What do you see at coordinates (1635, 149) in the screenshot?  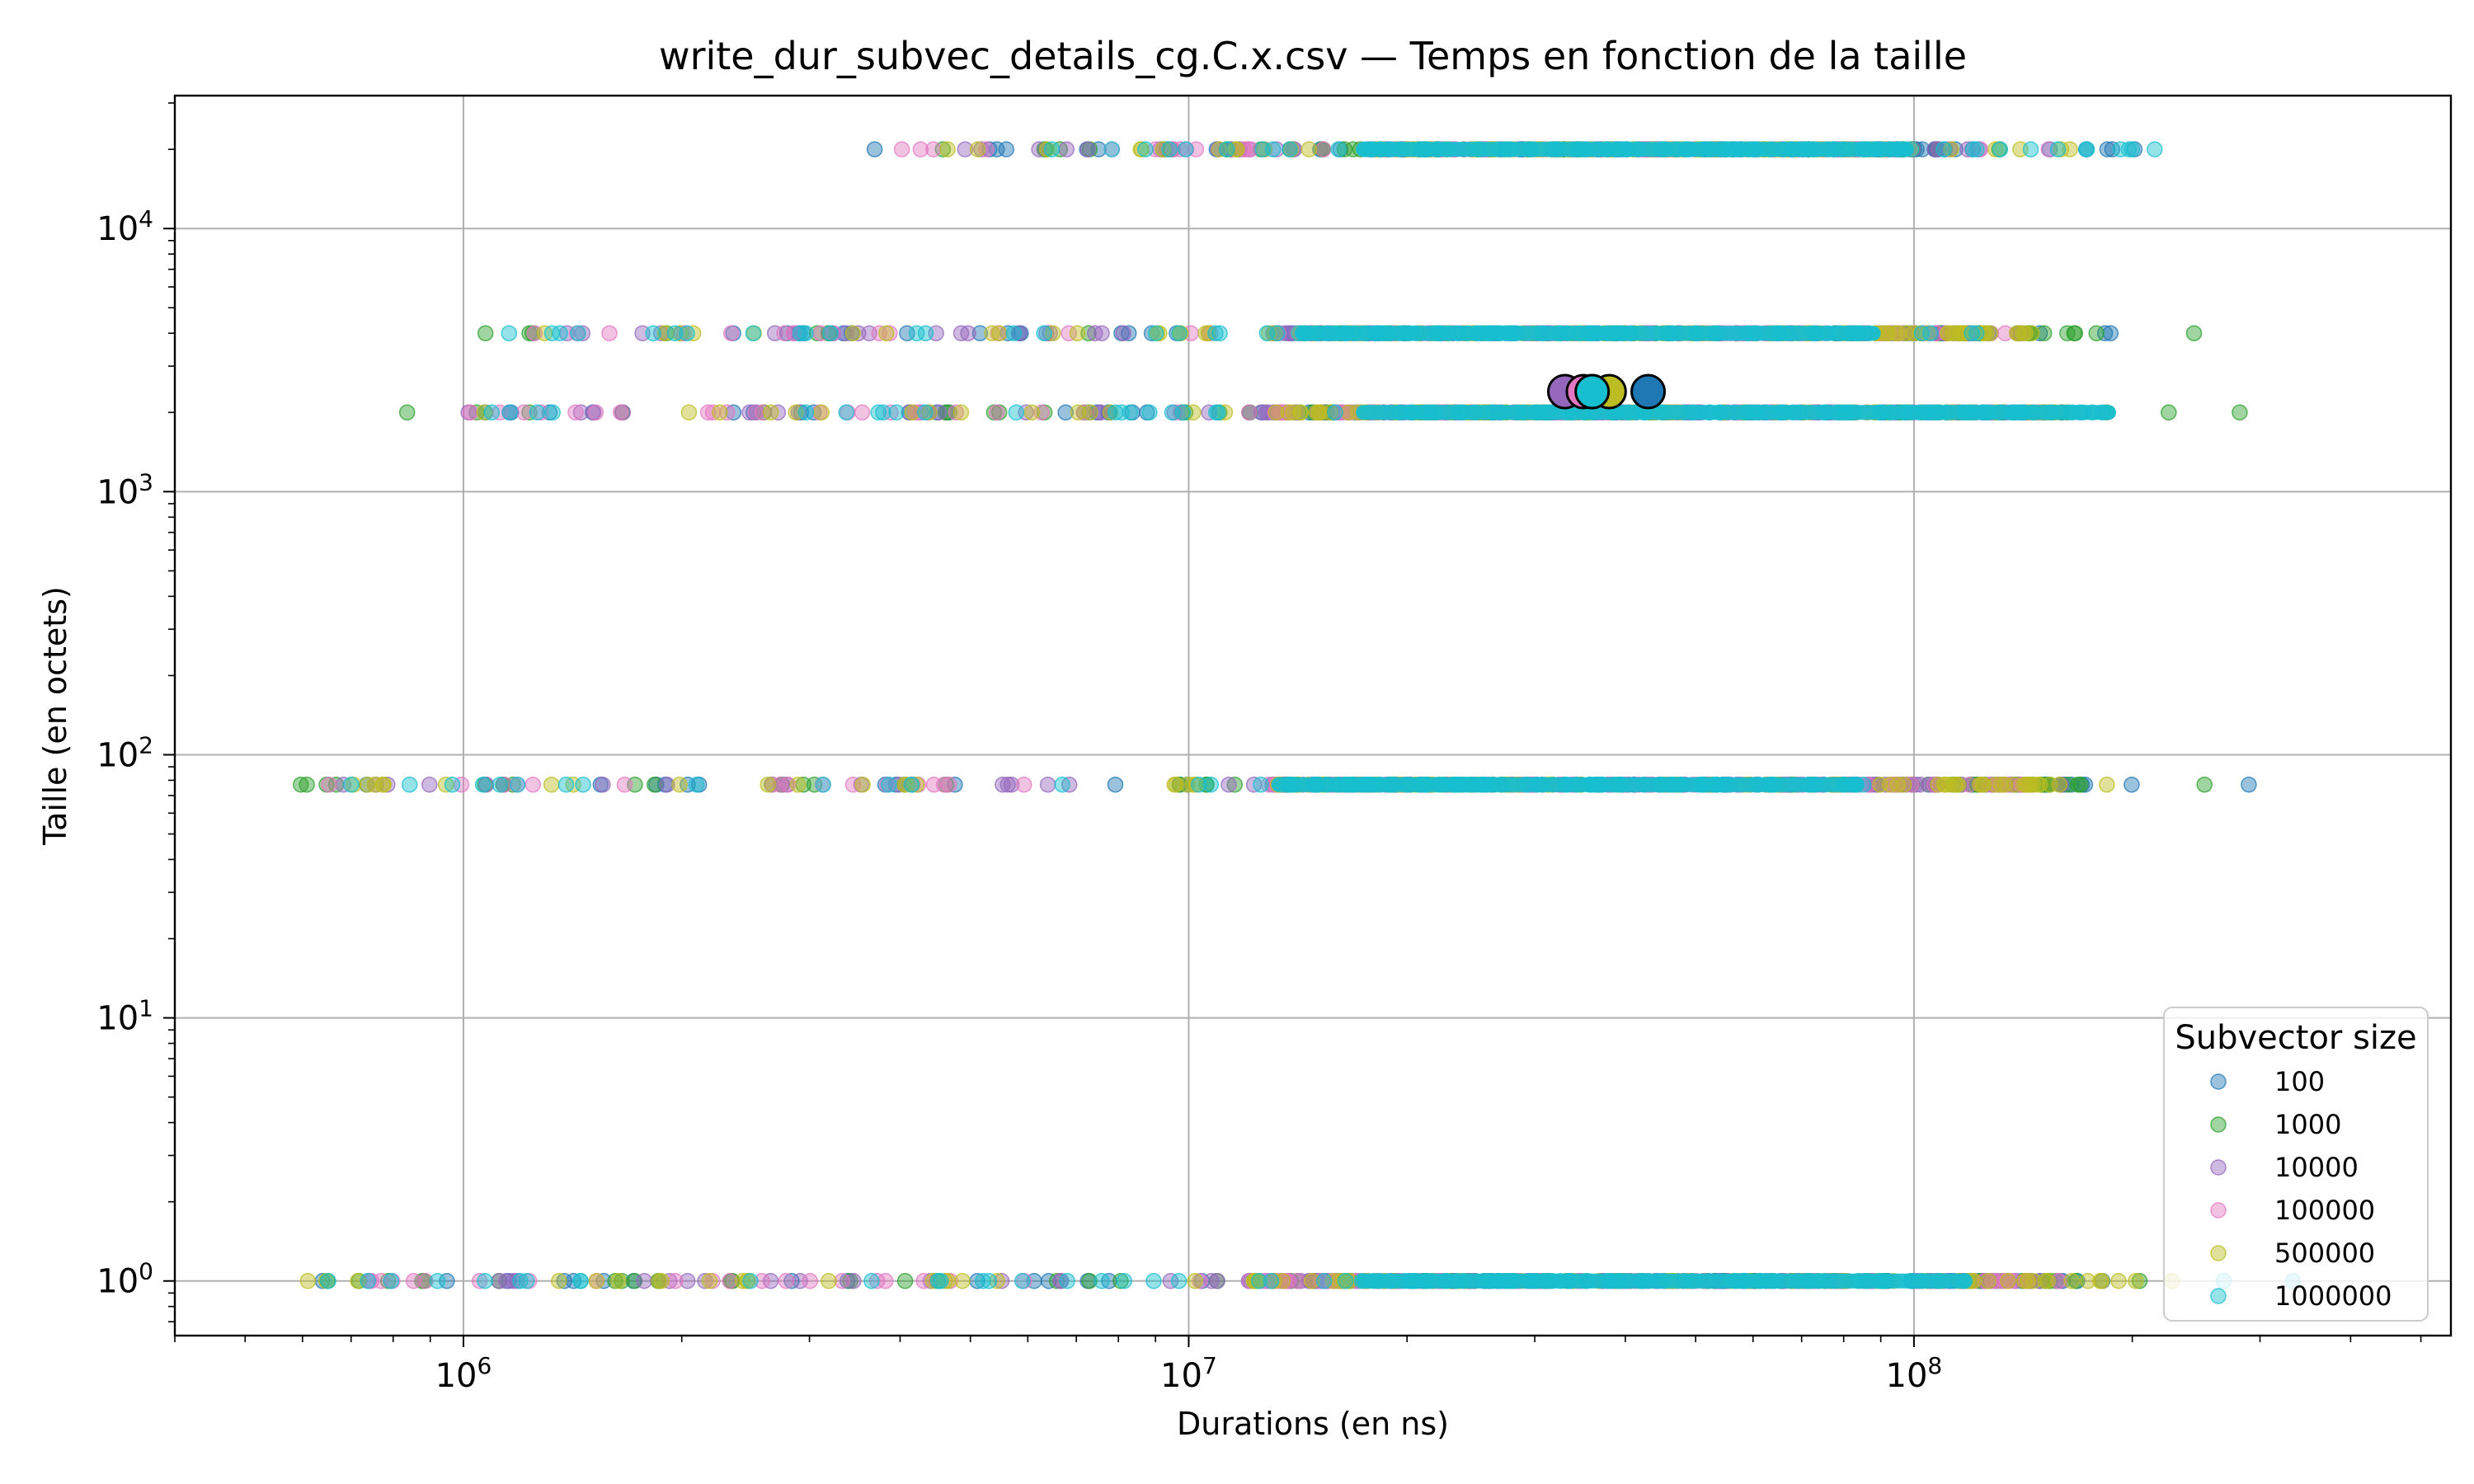 I see `dense-point-band` at bounding box center [1635, 149].